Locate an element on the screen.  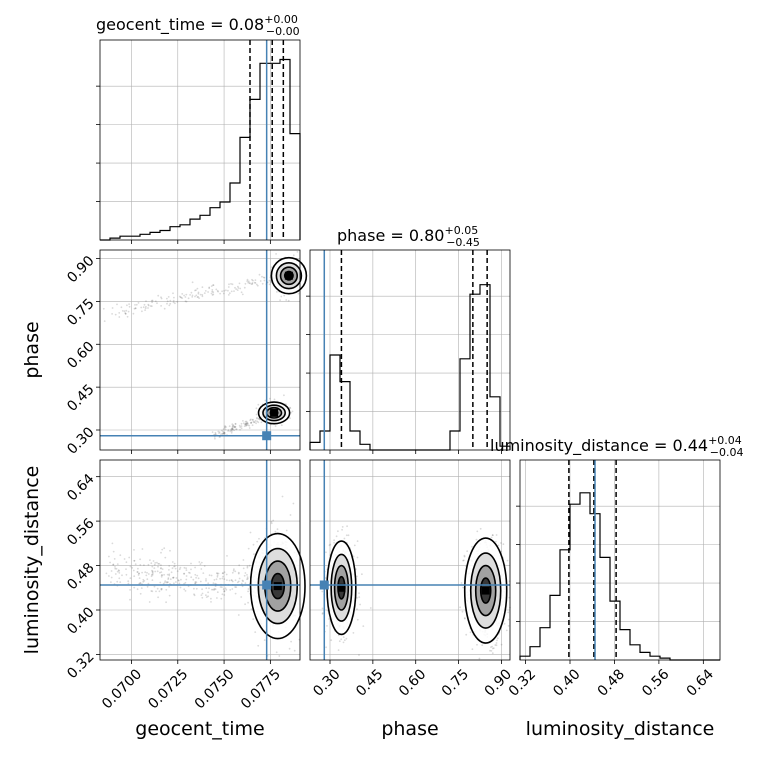
y-tick-label-phase-1: 0.45 is located at coordinates (80, 397).